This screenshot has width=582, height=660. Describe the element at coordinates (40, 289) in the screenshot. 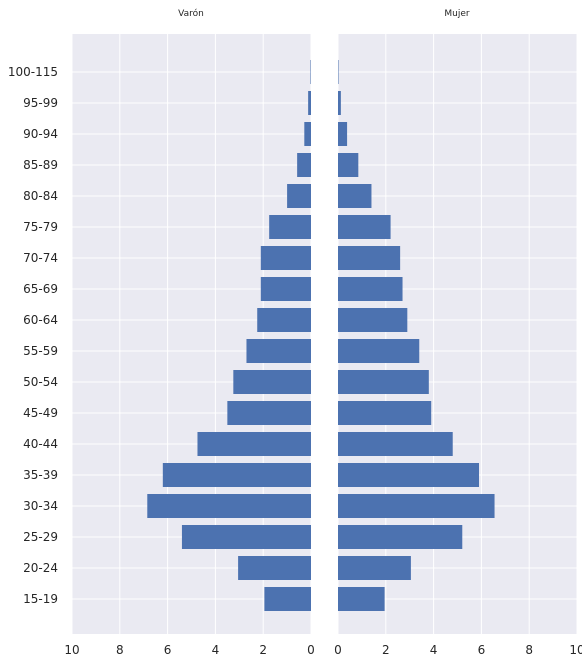

I see `category-label: 65-69` at that location.